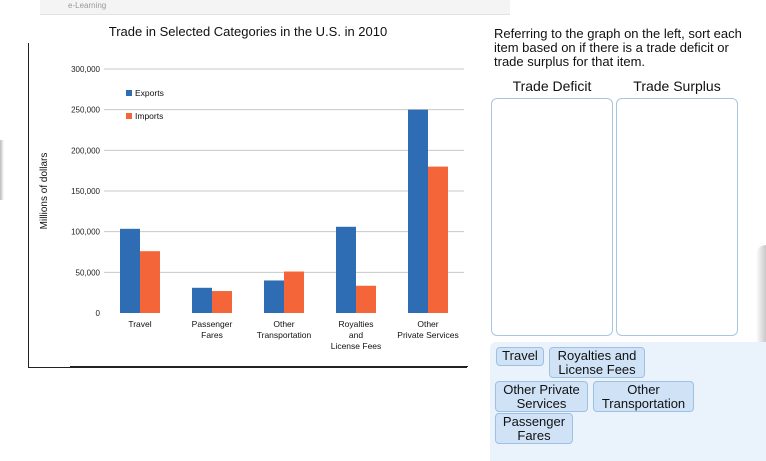 The image size is (766, 461). What do you see at coordinates (356, 346) in the screenshot?
I see `x-tick-label: License Fees` at bounding box center [356, 346].